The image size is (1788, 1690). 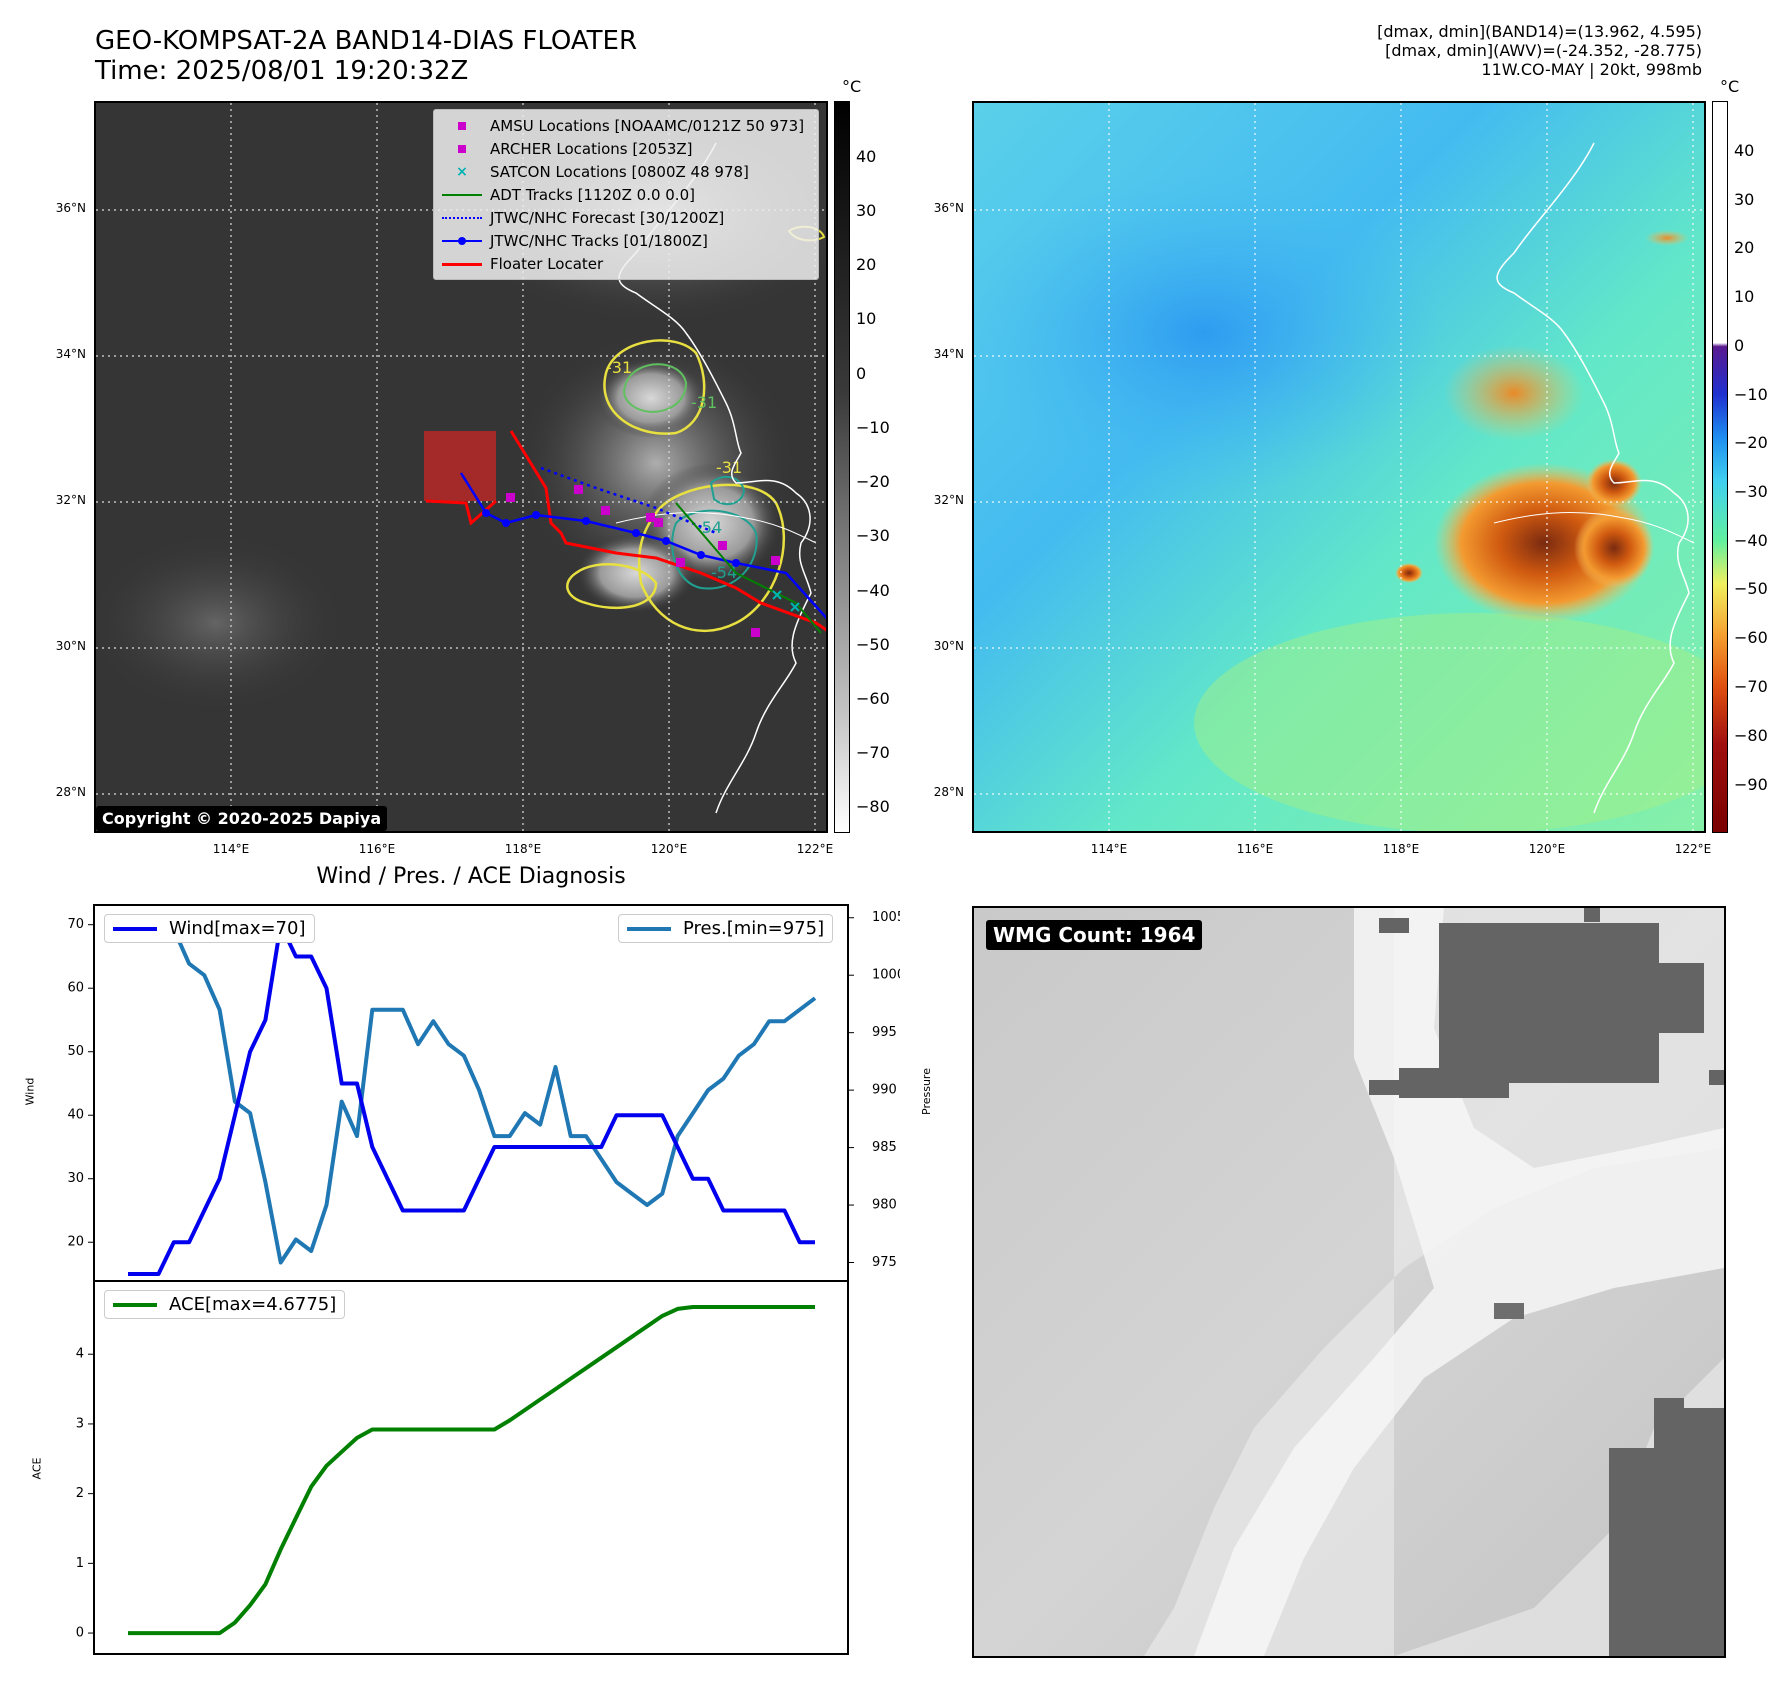 What do you see at coordinates (80, 1423) in the screenshot?
I see `y-tick-label: 3` at bounding box center [80, 1423].